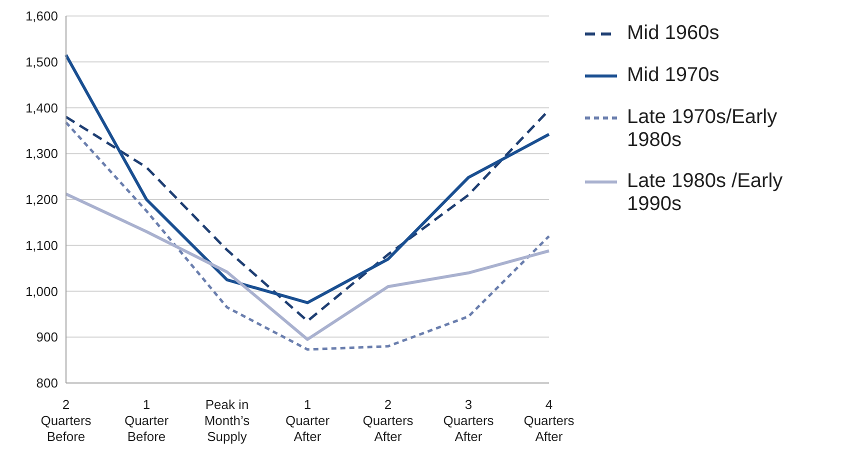  What do you see at coordinates (41, 245) in the screenshot?
I see `y-tick-label: 1,100` at bounding box center [41, 245].